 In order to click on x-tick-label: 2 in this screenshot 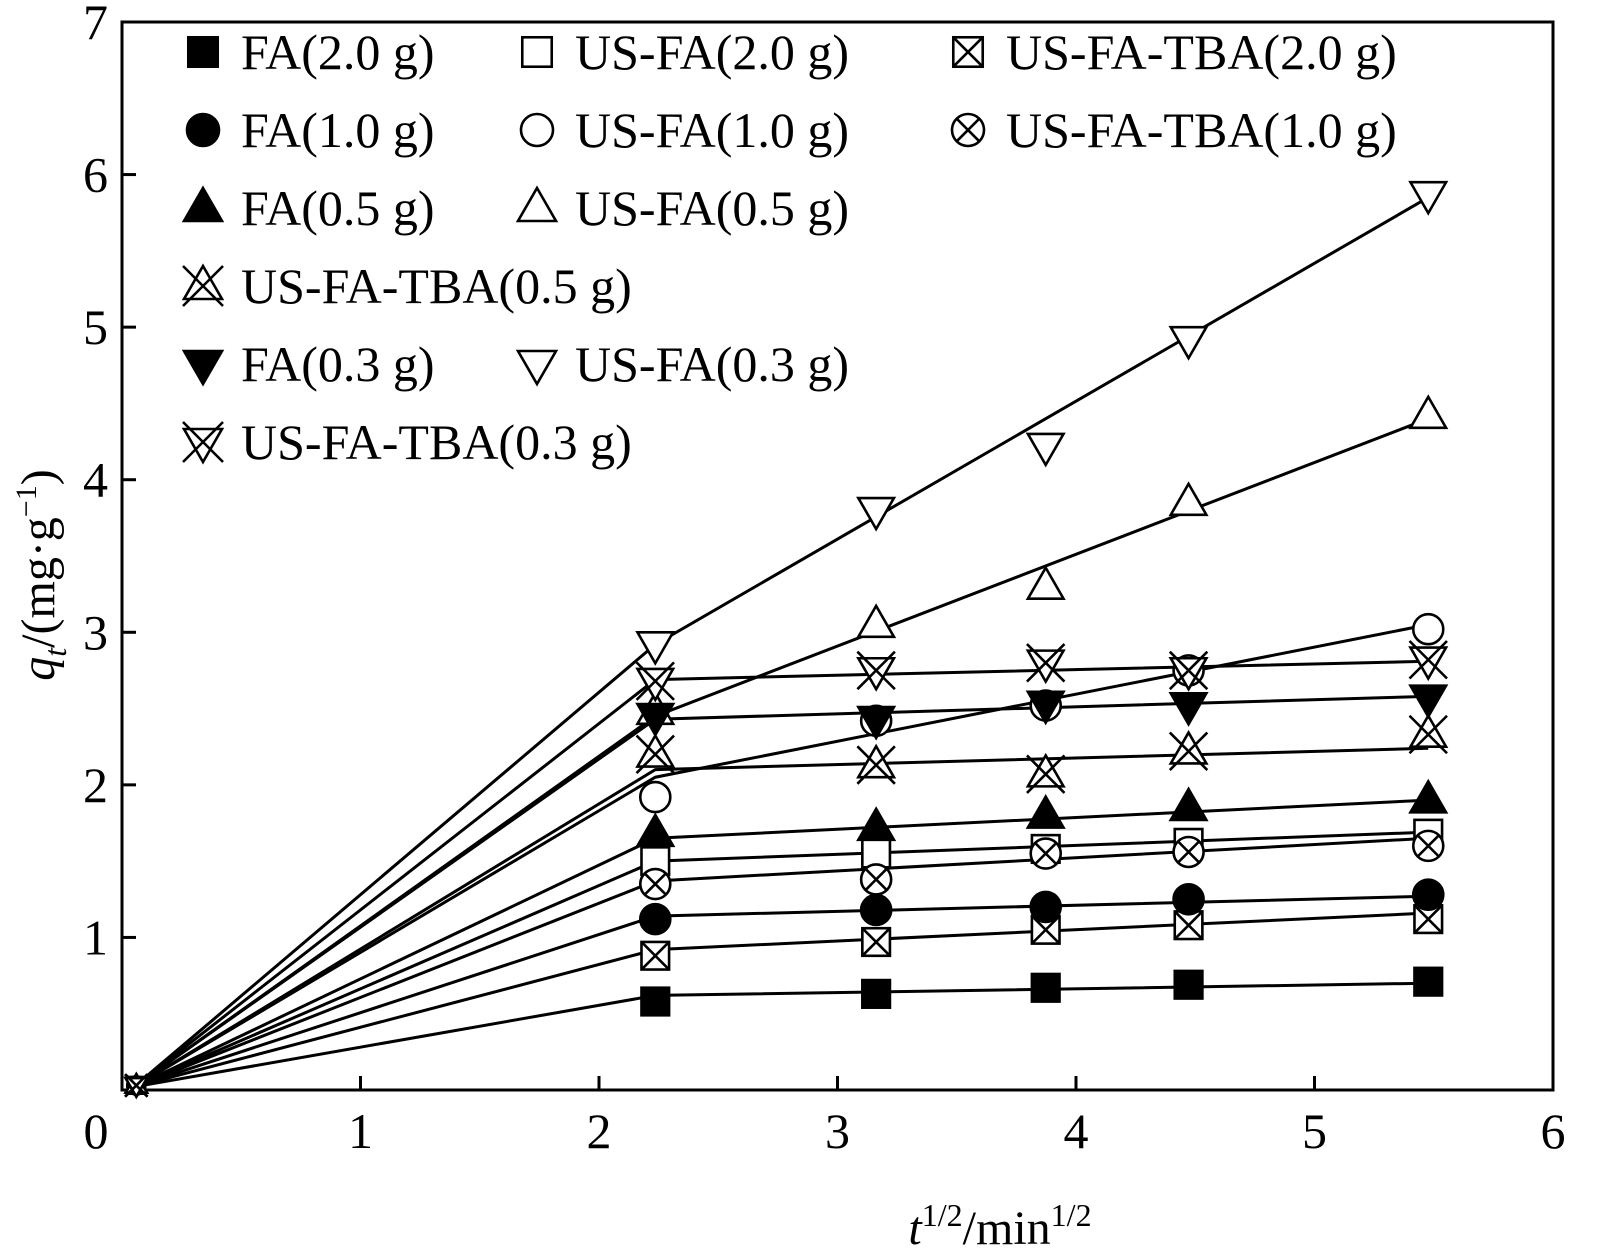, I will do `click(599, 1131)`.